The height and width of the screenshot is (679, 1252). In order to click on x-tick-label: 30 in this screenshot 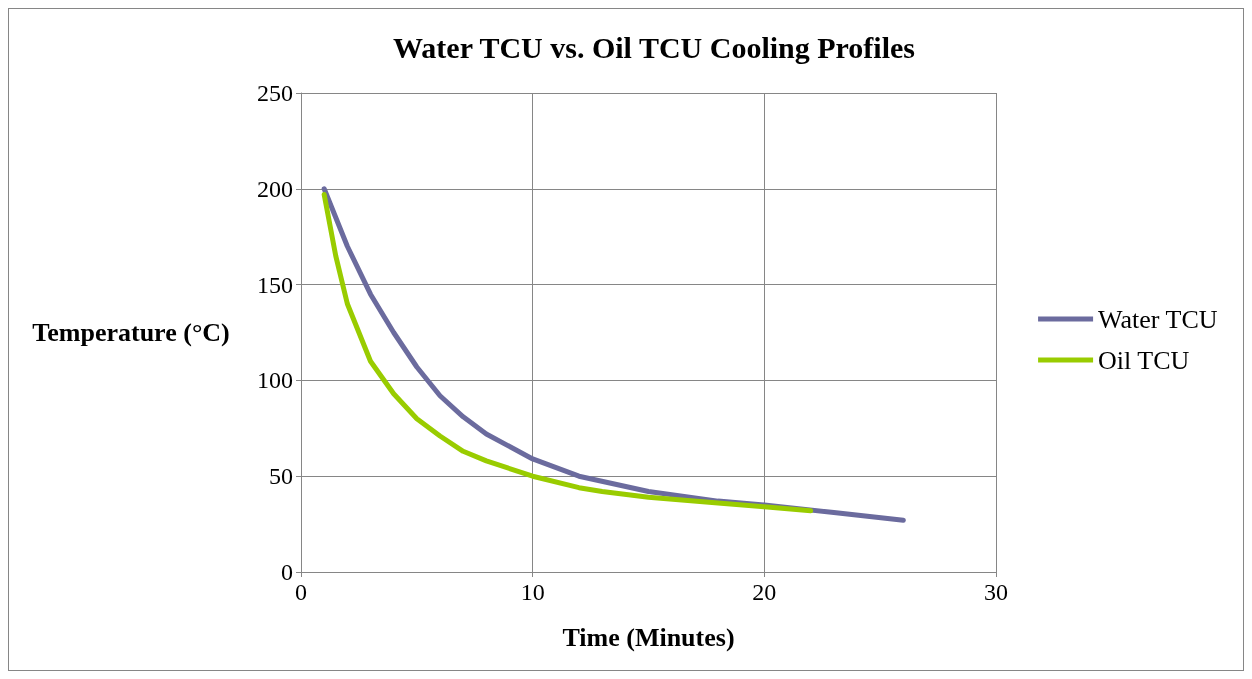, I will do `click(996, 592)`.